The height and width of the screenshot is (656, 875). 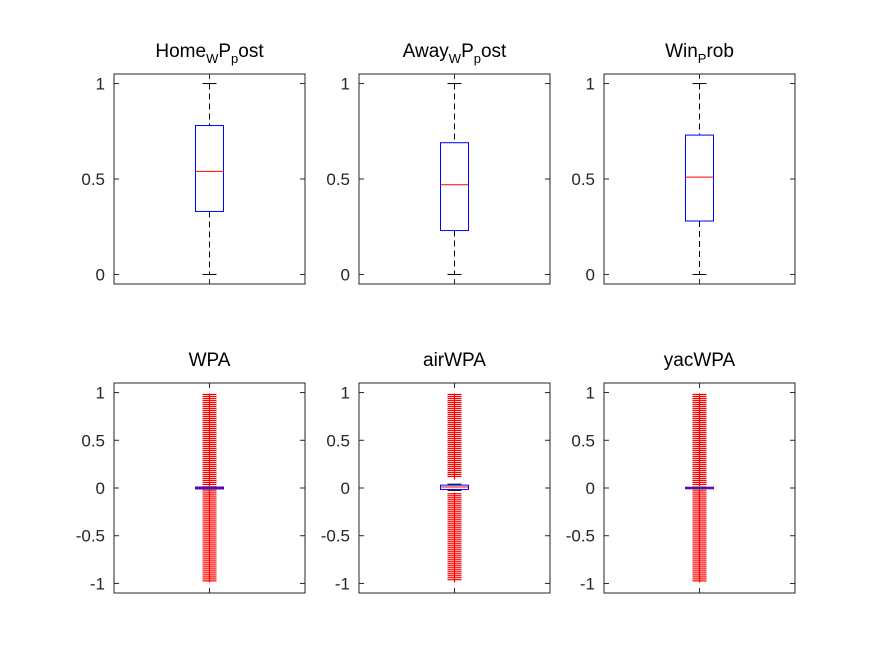 I want to click on title-segment: yacWPA, so click(x=700, y=360).